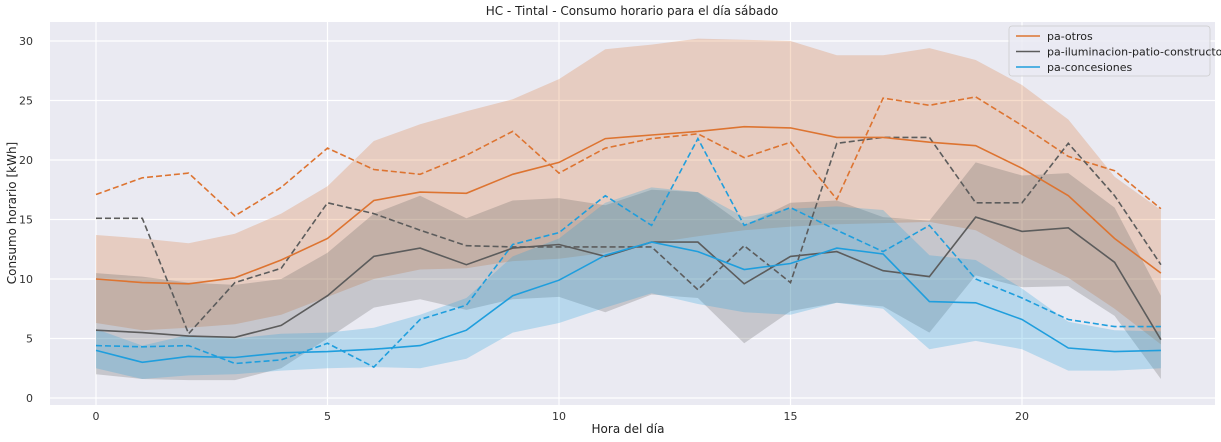  I want to click on y-tick-label: 10, so click(26, 279).